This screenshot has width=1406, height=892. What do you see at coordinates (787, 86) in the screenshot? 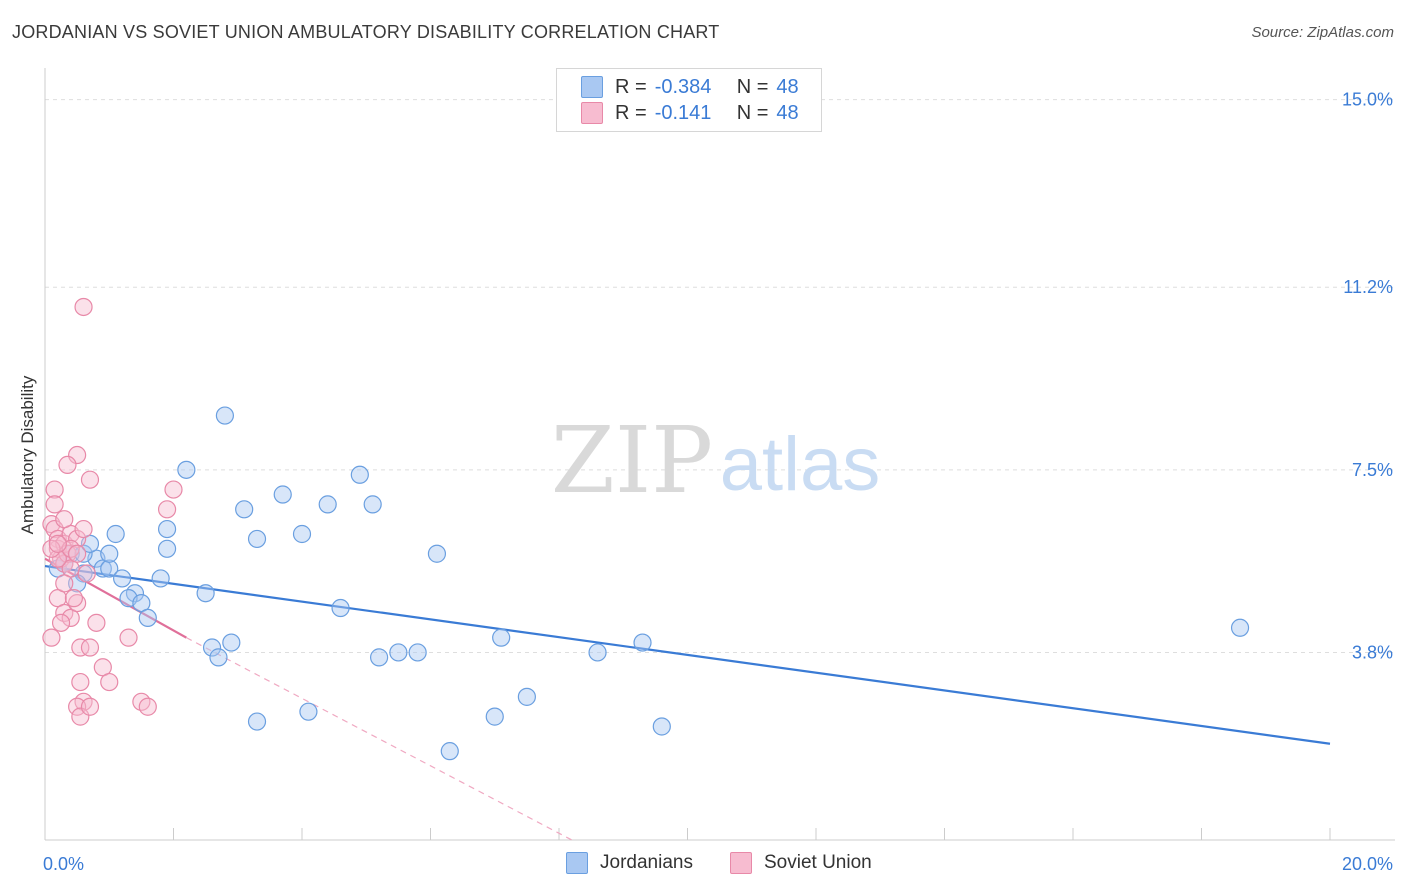
I see `legend-n-value: 48` at bounding box center [787, 86].